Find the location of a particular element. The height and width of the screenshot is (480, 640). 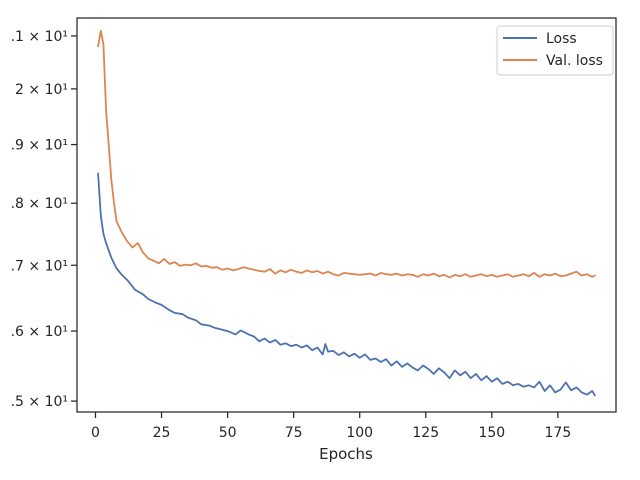

x-tick-label: 150 is located at coordinates (491, 433).